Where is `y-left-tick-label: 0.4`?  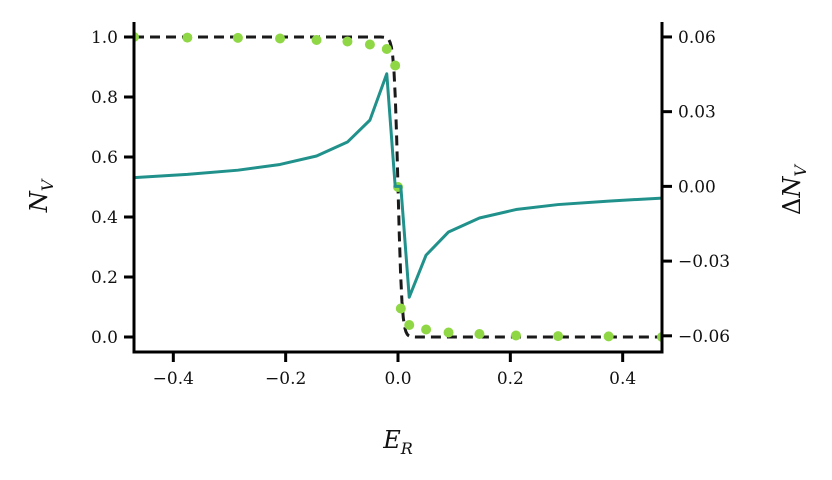
y-left-tick-label: 0.4 is located at coordinates (104, 218).